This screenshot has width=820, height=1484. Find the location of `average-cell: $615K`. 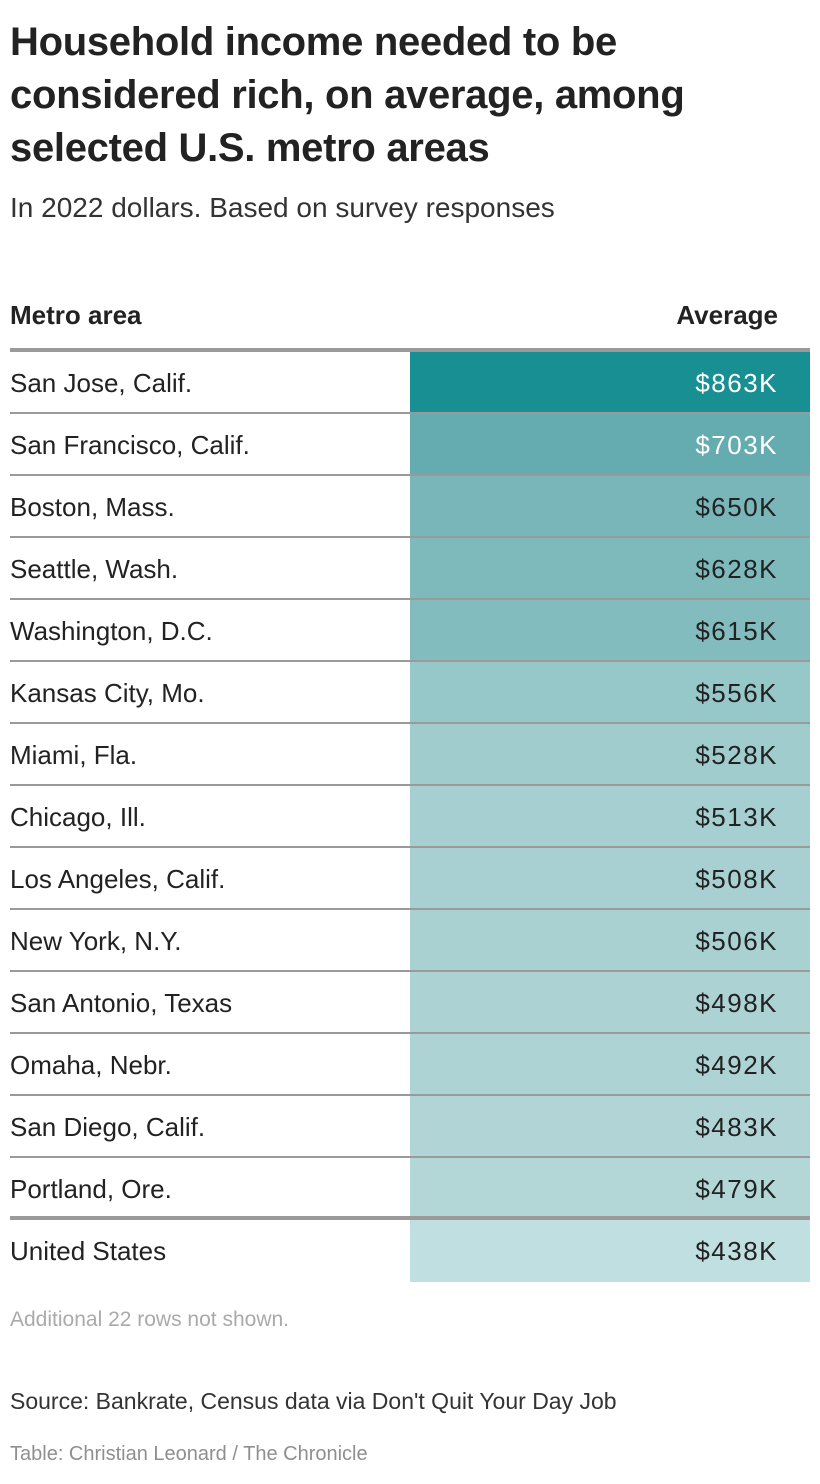

average-cell: $615K is located at coordinates (610, 630).